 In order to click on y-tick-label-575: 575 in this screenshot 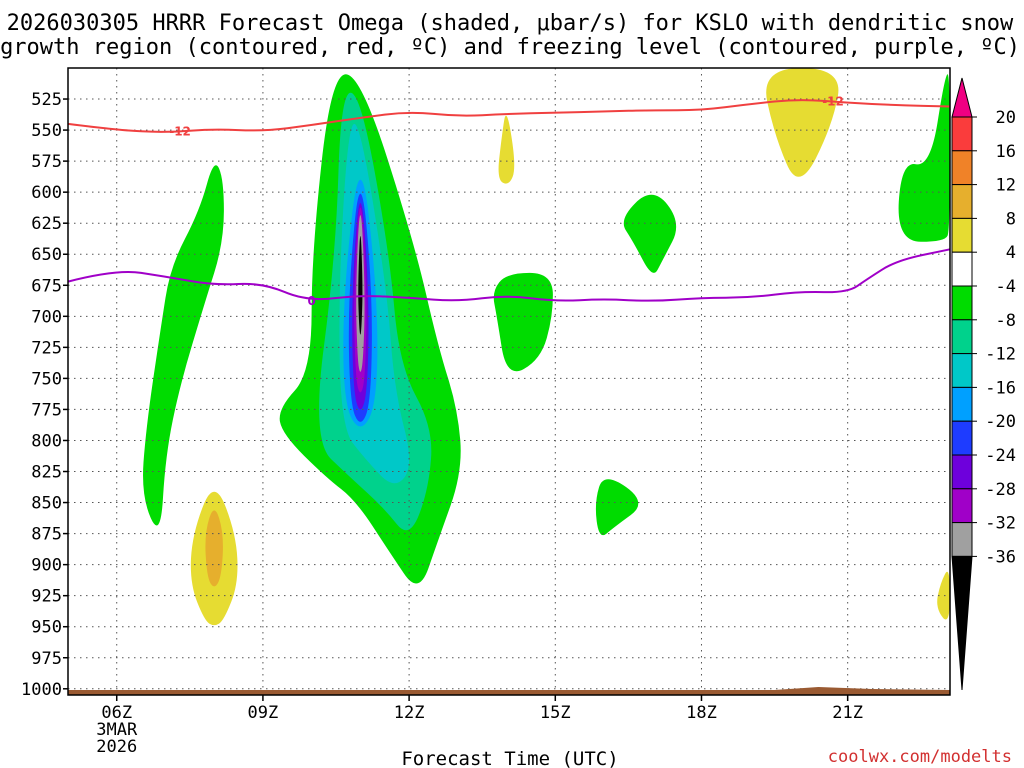, I will do `click(46, 162)`.